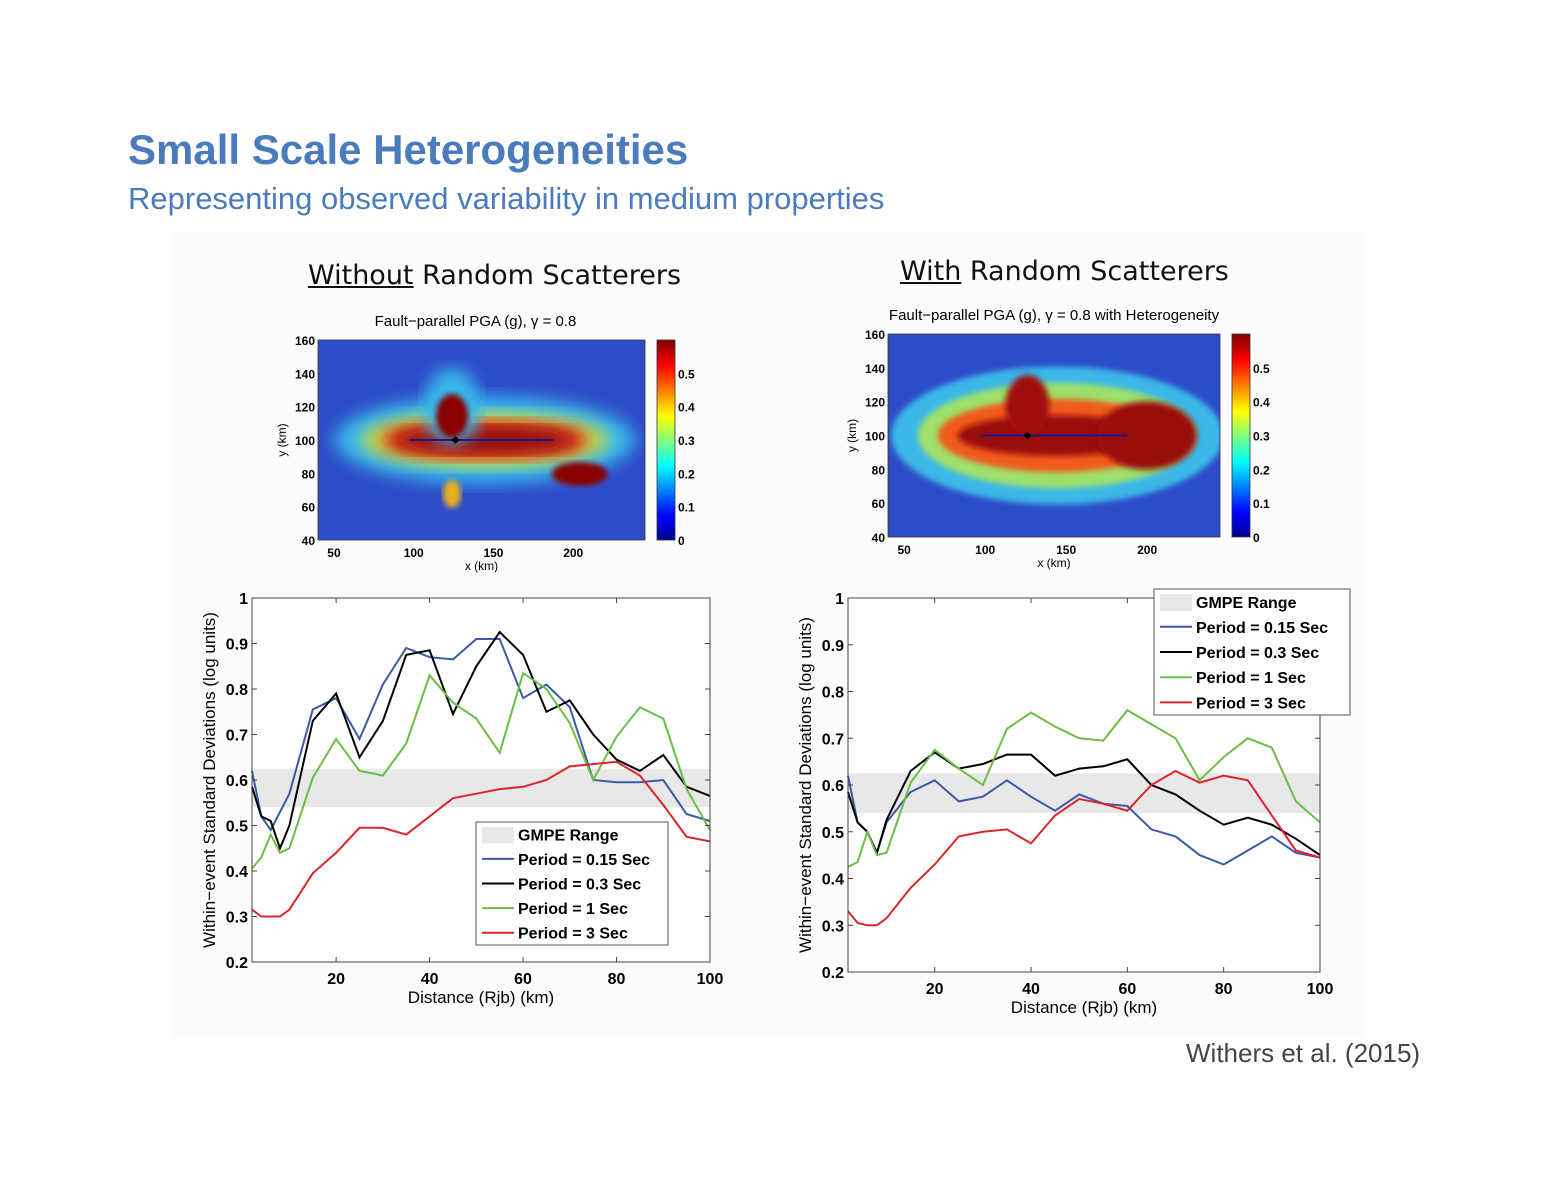 The height and width of the screenshot is (1199, 1552). What do you see at coordinates (1084, 793) in the screenshot?
I see `right-gmpe-range-band` at bounding box center [1084, 793].